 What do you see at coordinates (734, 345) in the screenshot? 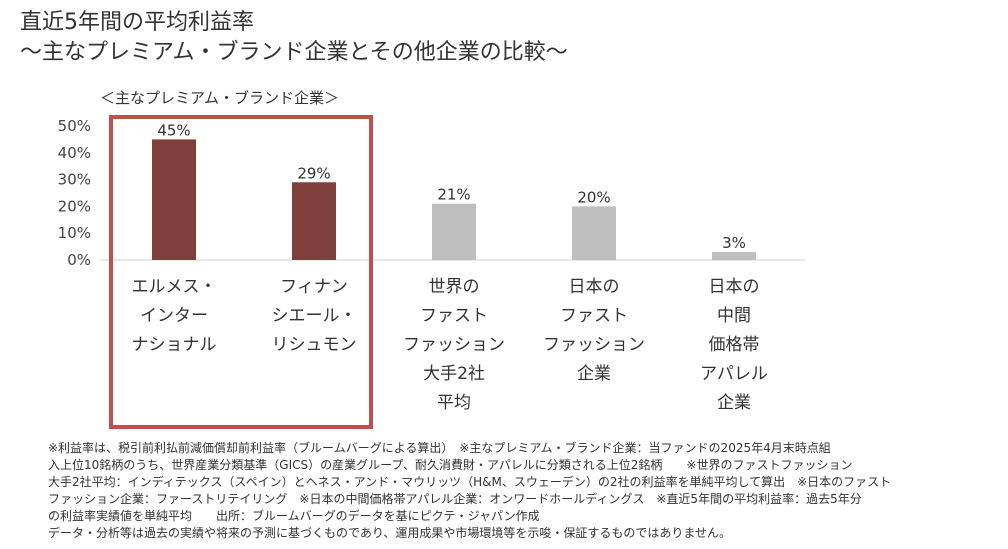
I see `category-label: 日本の 中間 価格帯 アパレル 企業` at bounding box center [734, 345].